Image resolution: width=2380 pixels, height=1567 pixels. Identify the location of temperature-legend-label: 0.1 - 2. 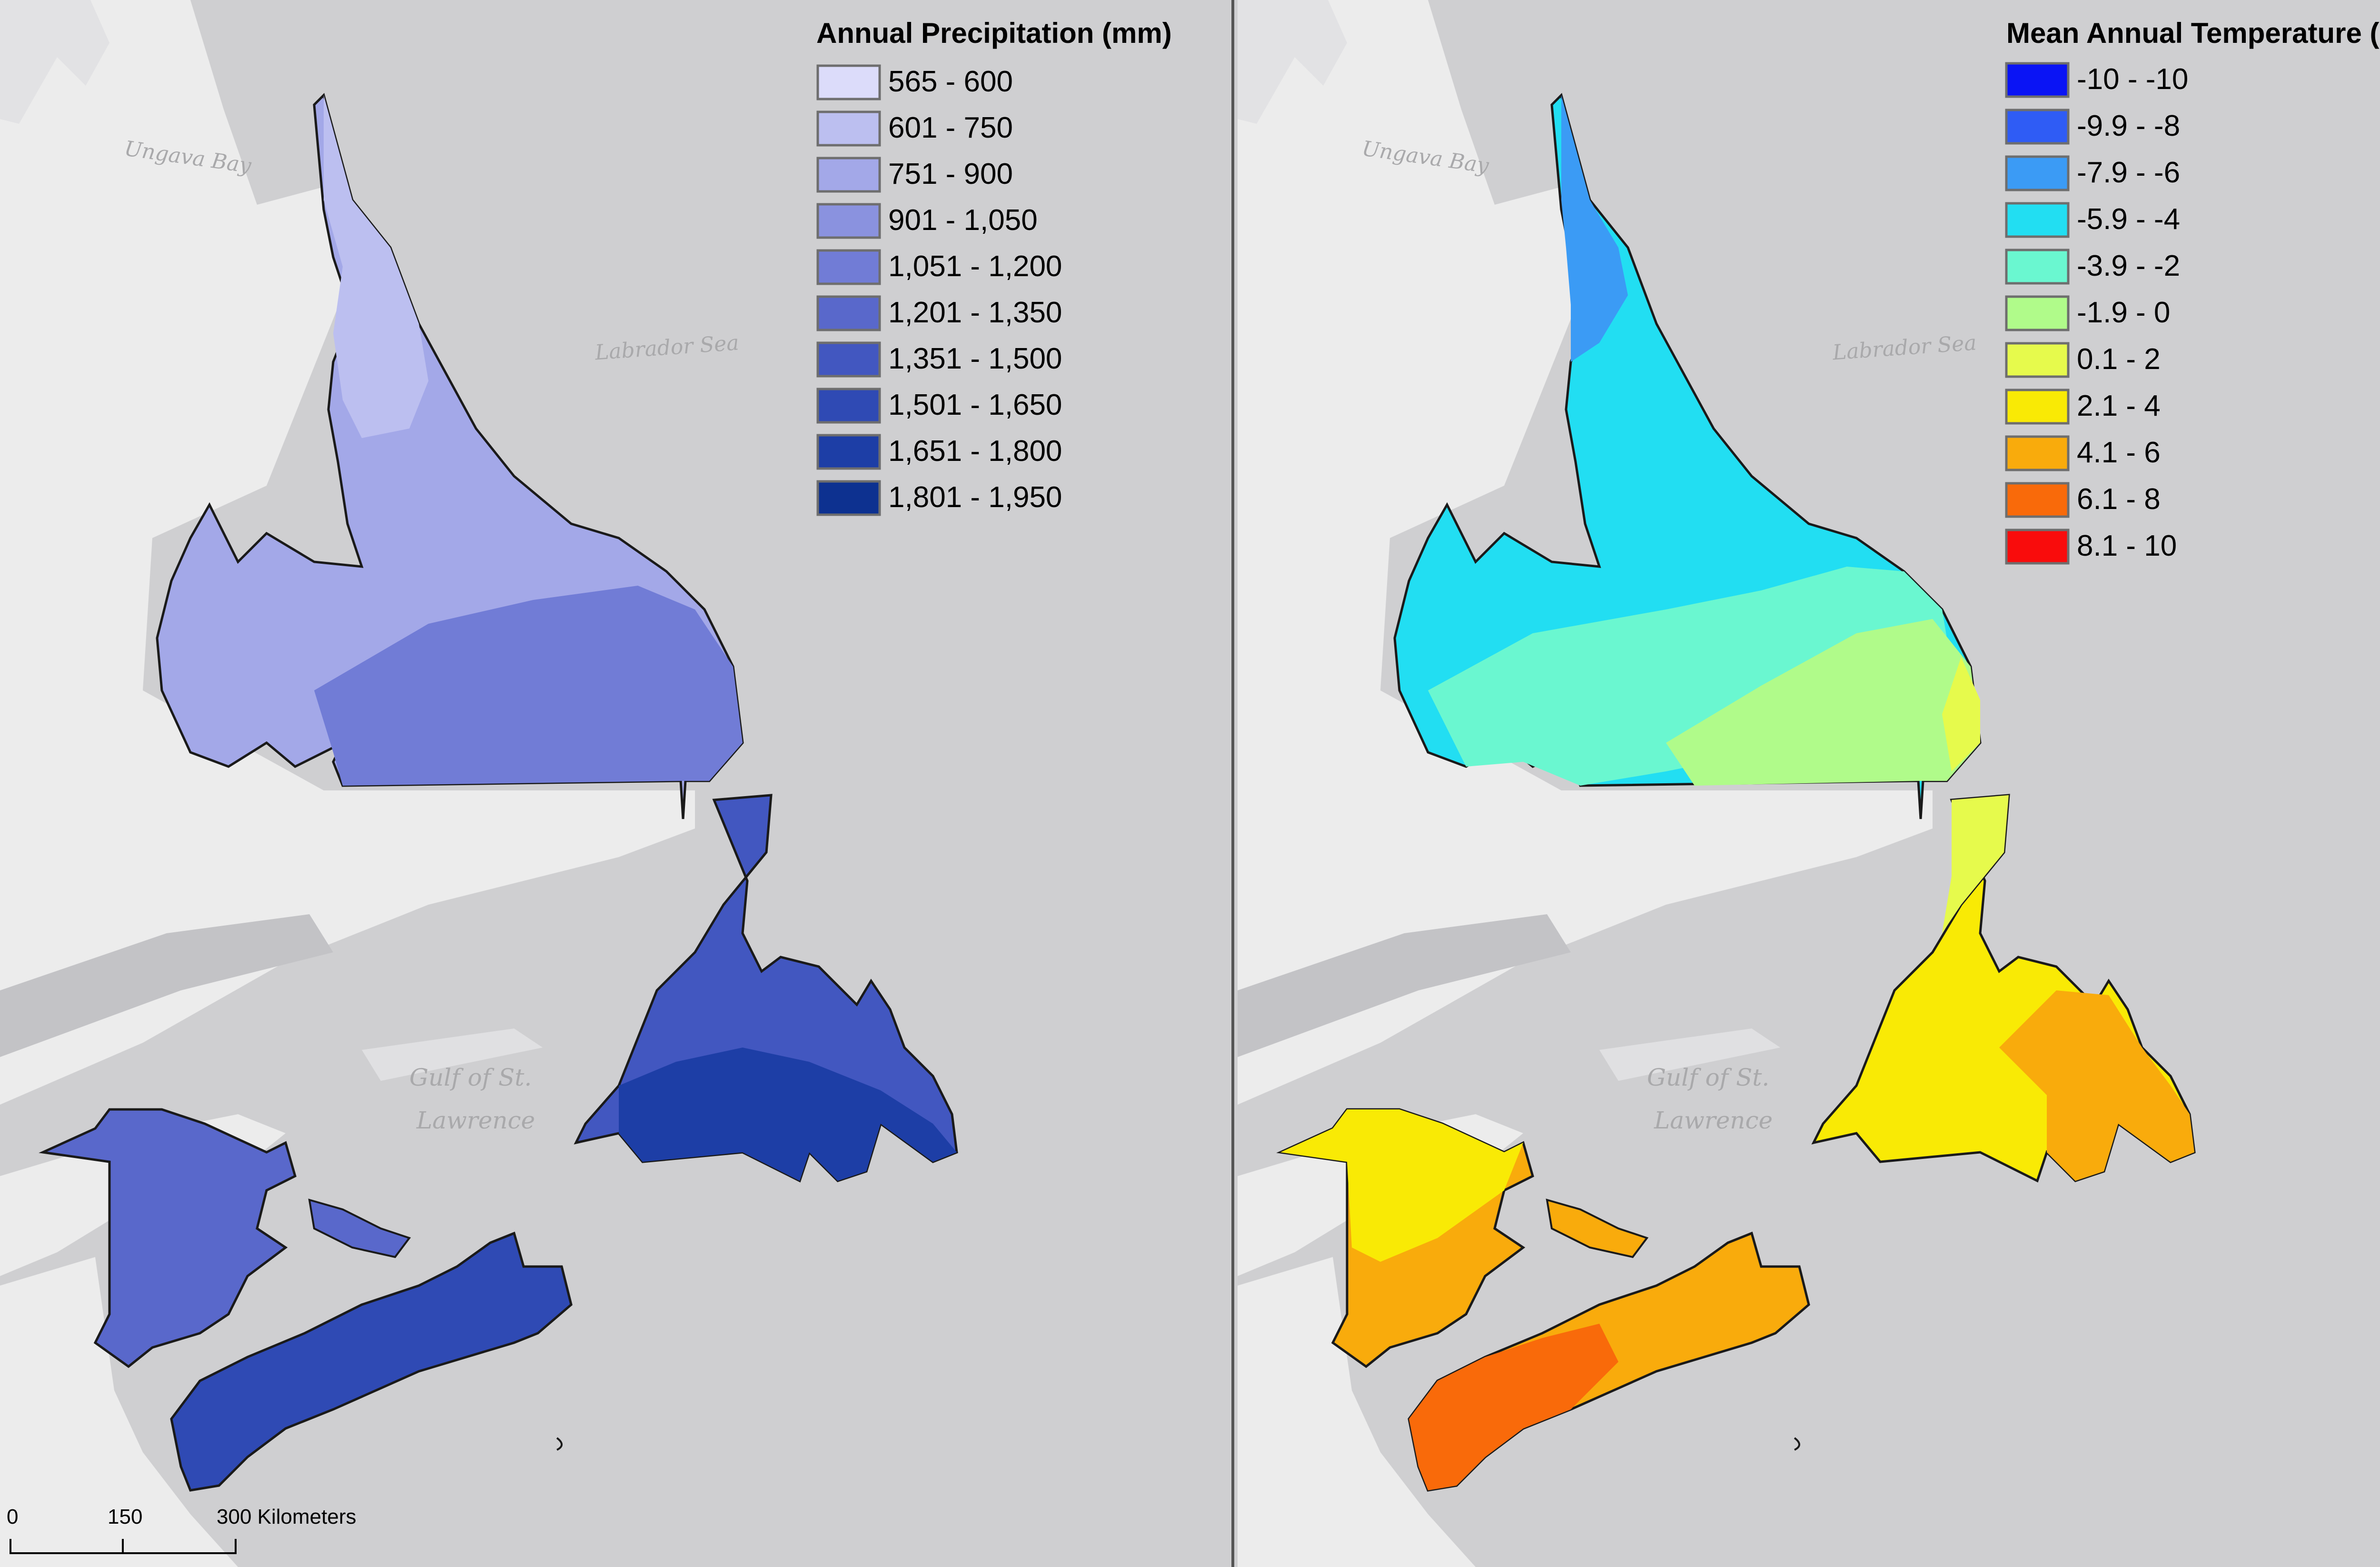
(2119, 359).